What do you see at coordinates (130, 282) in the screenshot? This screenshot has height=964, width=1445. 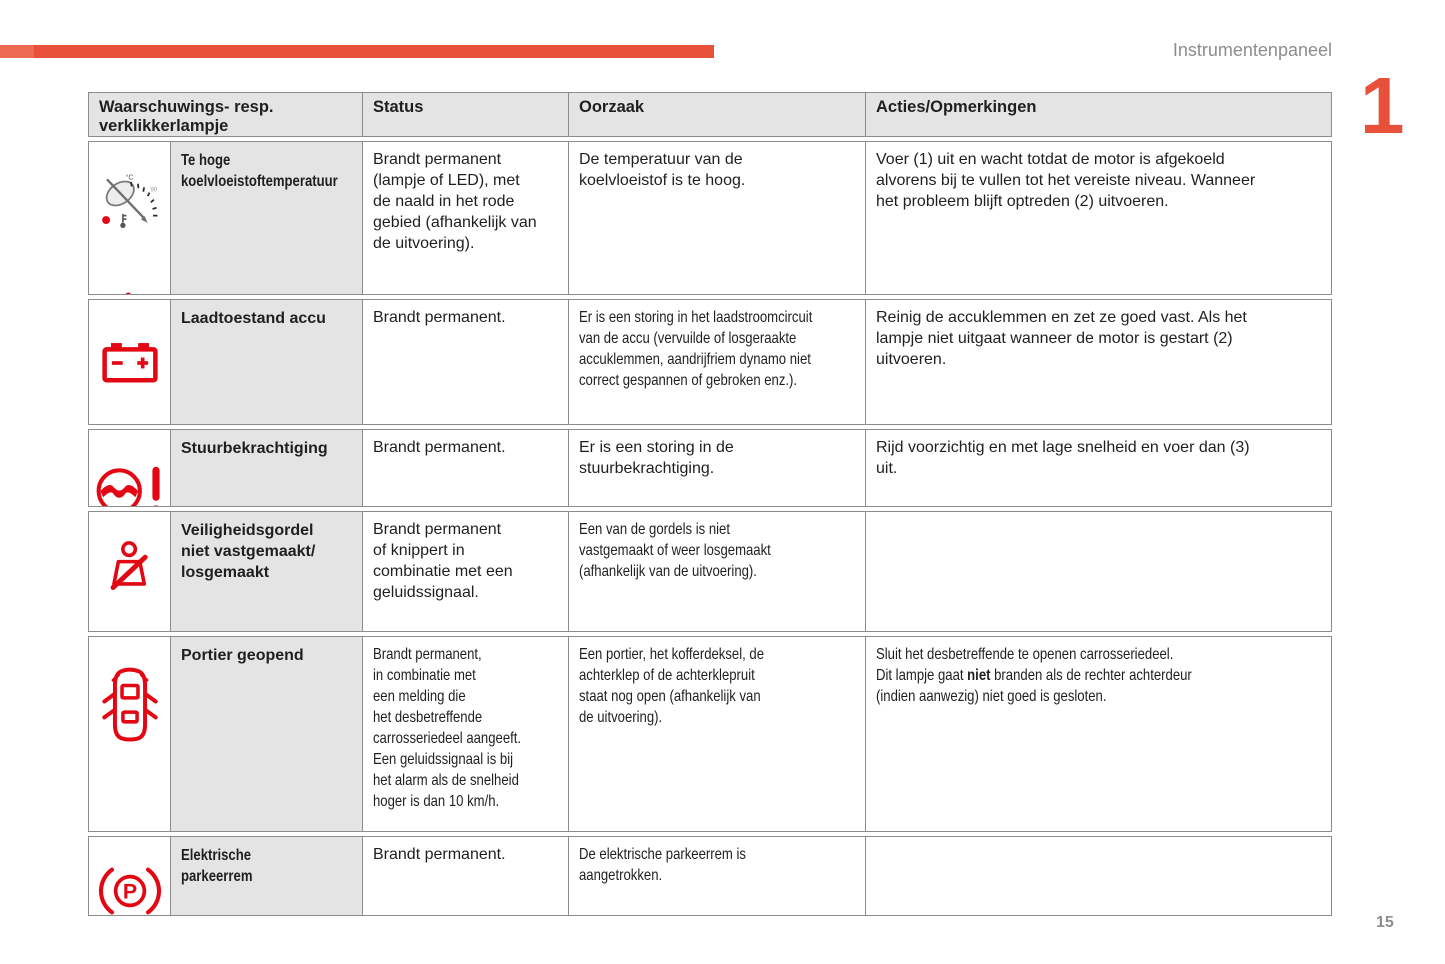 I see `coolant-temperature-warning-icon` at bounding box center [130, 282].